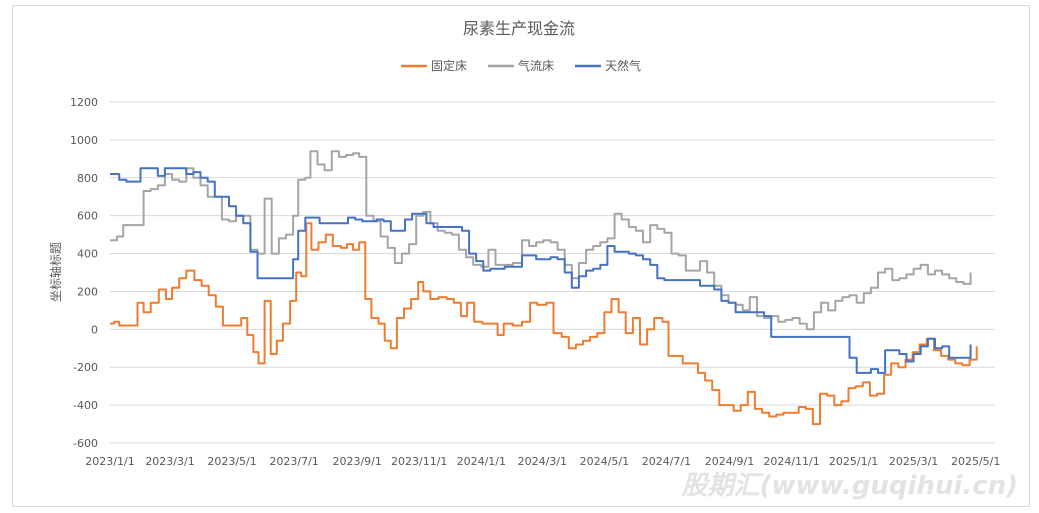 The image size is (1039, 513). What do you see at coordinates (666, 461) in the screenshot?
I see `x-tick-label: 2024/7/1` at bounding box center [666, 461].